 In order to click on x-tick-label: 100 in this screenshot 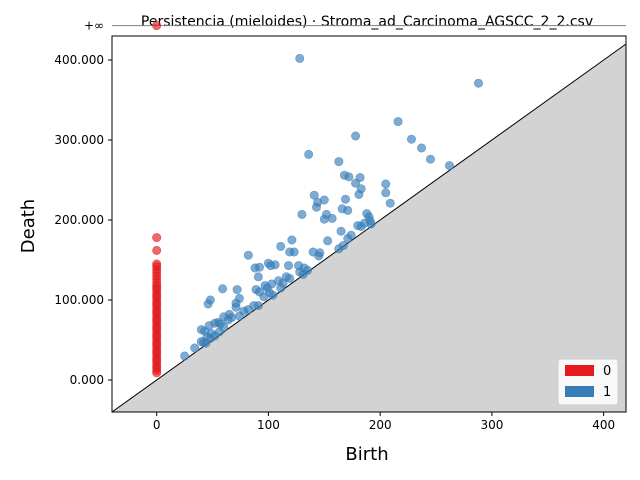, I will do `click(268, 425)`.